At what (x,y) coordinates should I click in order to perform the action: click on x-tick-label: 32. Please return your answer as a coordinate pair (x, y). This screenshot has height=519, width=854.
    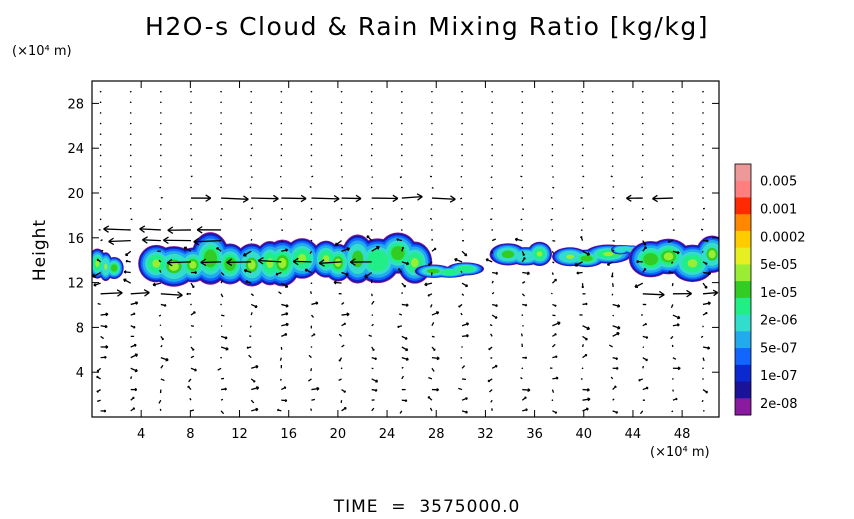
    Looking at the image, I should click on (485, 434).